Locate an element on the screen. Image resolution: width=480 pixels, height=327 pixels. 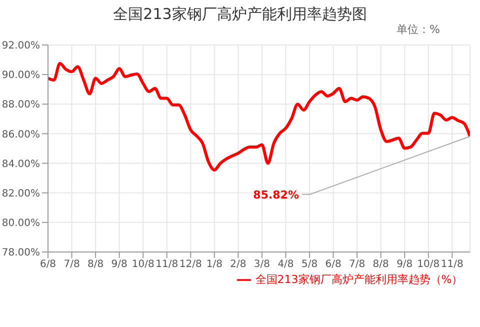
y-tick-label: 92.00% is located at coordinates (21, 46).